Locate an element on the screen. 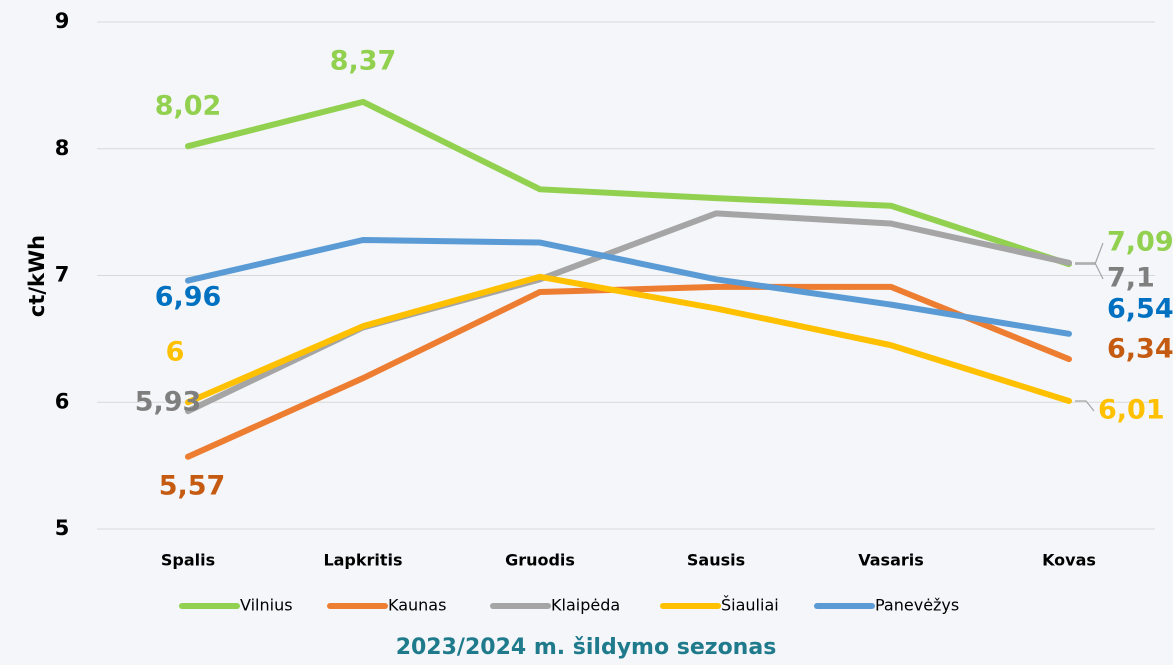  data-label: 6,96 is located at coordinates (188, 297).